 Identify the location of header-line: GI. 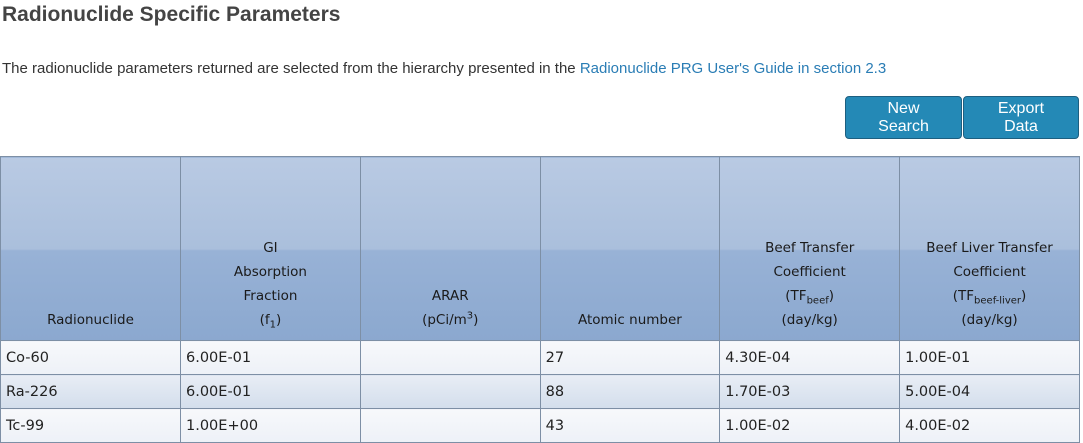
(270, 248).